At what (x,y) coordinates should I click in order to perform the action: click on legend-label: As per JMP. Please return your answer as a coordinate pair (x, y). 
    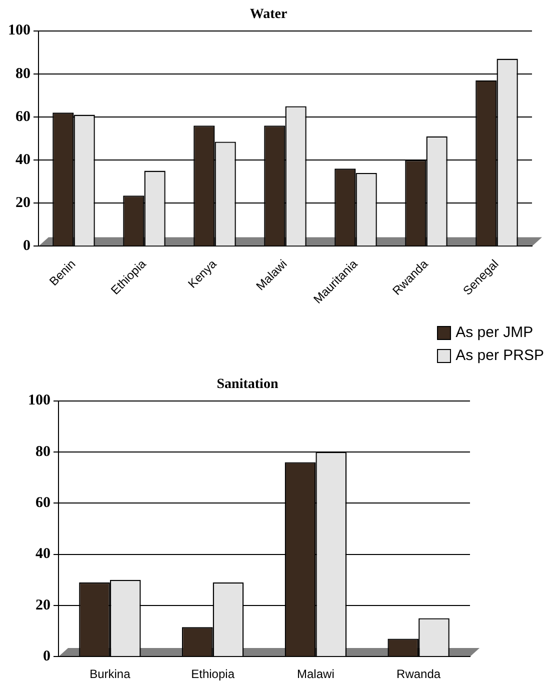
    Looking at the image, I should click on (495, 332).